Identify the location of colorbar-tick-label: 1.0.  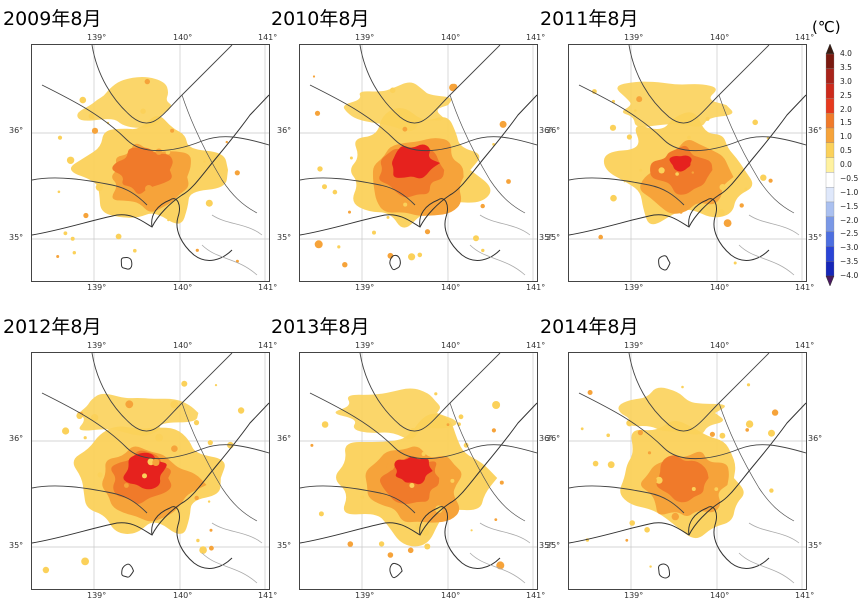
(846, 137).